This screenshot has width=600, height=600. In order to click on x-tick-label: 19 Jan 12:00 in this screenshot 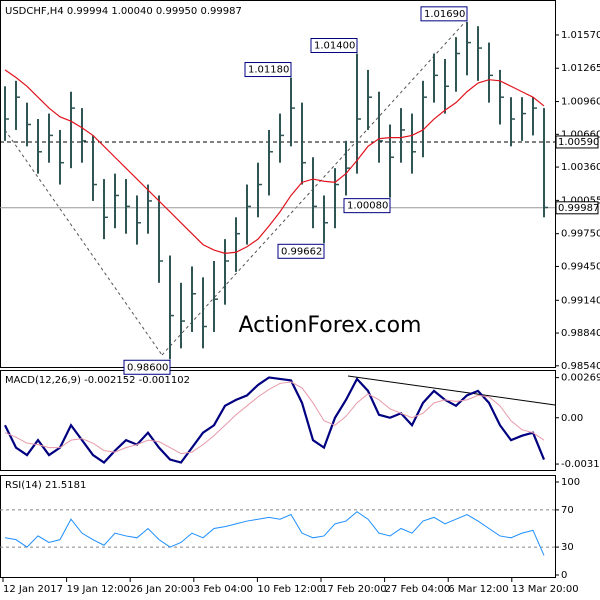, I will do `click(98, 589)`.